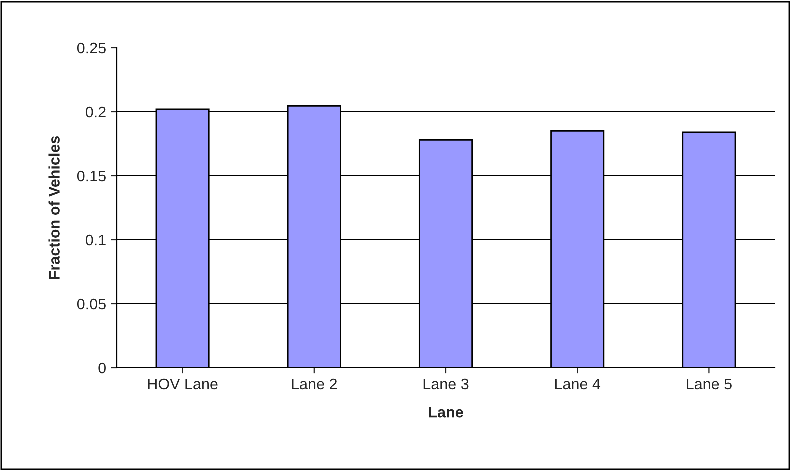 The image size is (792, 471). What do you see at coordinates (314, 384) in the screenshot?
I see `x-tick-label: Lane 2` at bounding box center [314, 384].